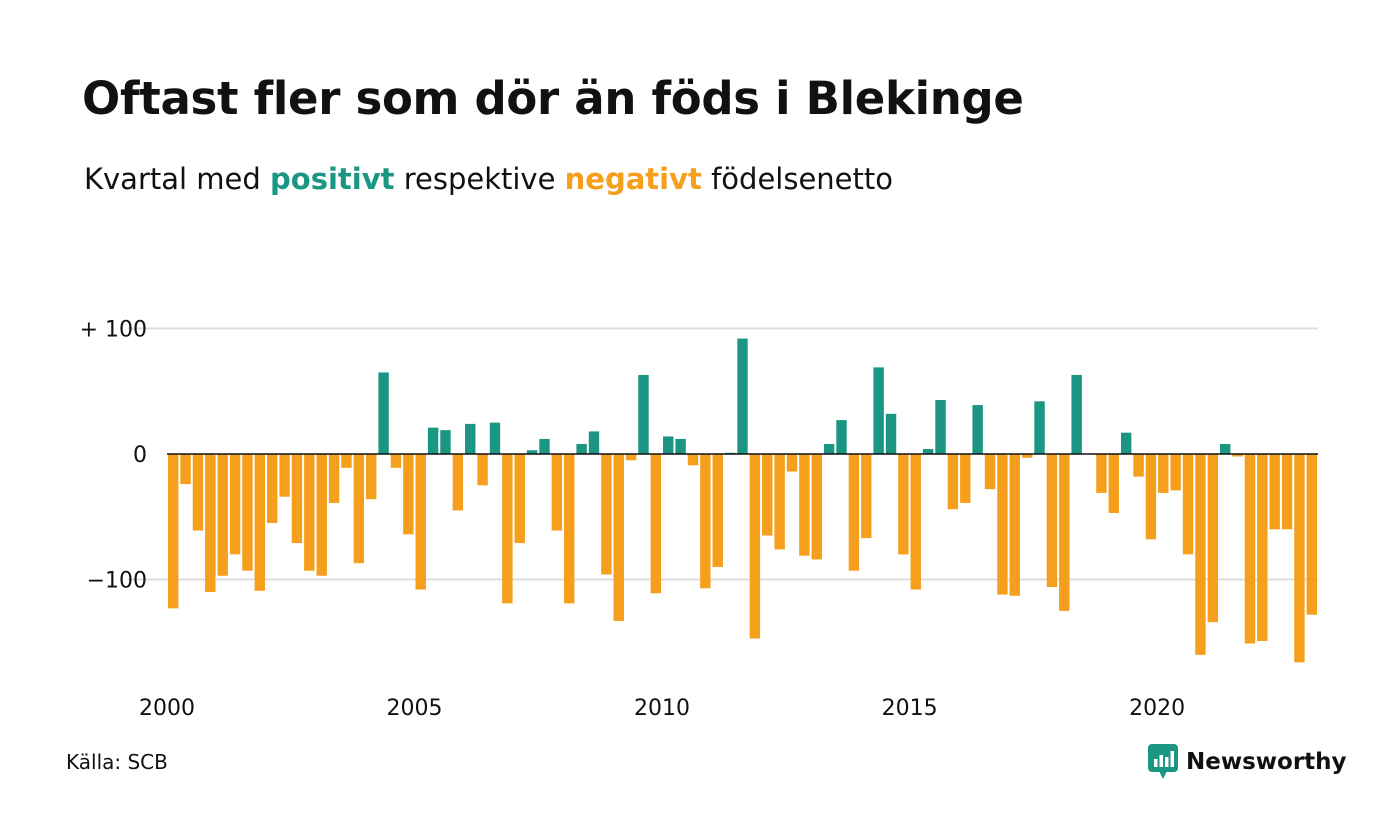 Image resolution: width=1400 pixels, height=840 pixels. Describe the element at coordinates (117, 762) in the screenshot. I see `source-note: Källa: SCB` at that location.